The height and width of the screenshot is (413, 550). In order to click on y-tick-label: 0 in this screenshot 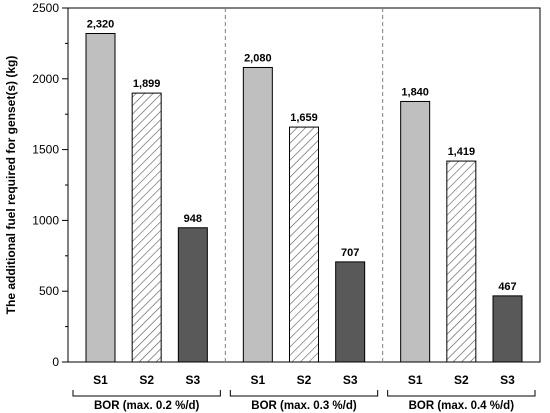, I will do `click(55, 362)`.